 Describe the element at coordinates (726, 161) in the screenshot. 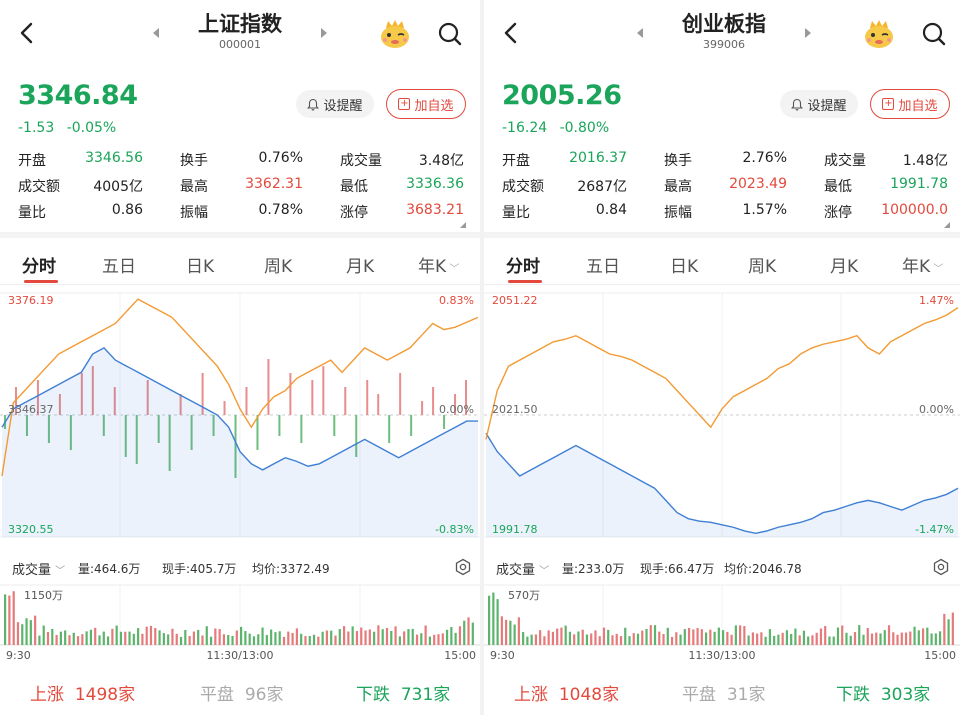

I see `stats-row: 开盘 2016.37 换手 2.76% 成交量 1.48亿` at that location.